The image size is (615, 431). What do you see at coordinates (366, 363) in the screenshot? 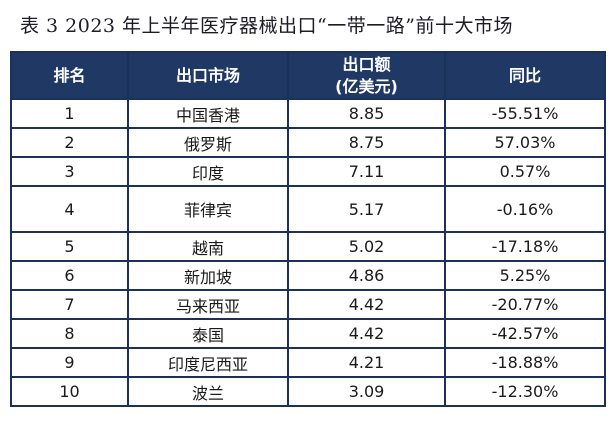
I see `cell-value: 4.21` at bounding box center [366, 363].